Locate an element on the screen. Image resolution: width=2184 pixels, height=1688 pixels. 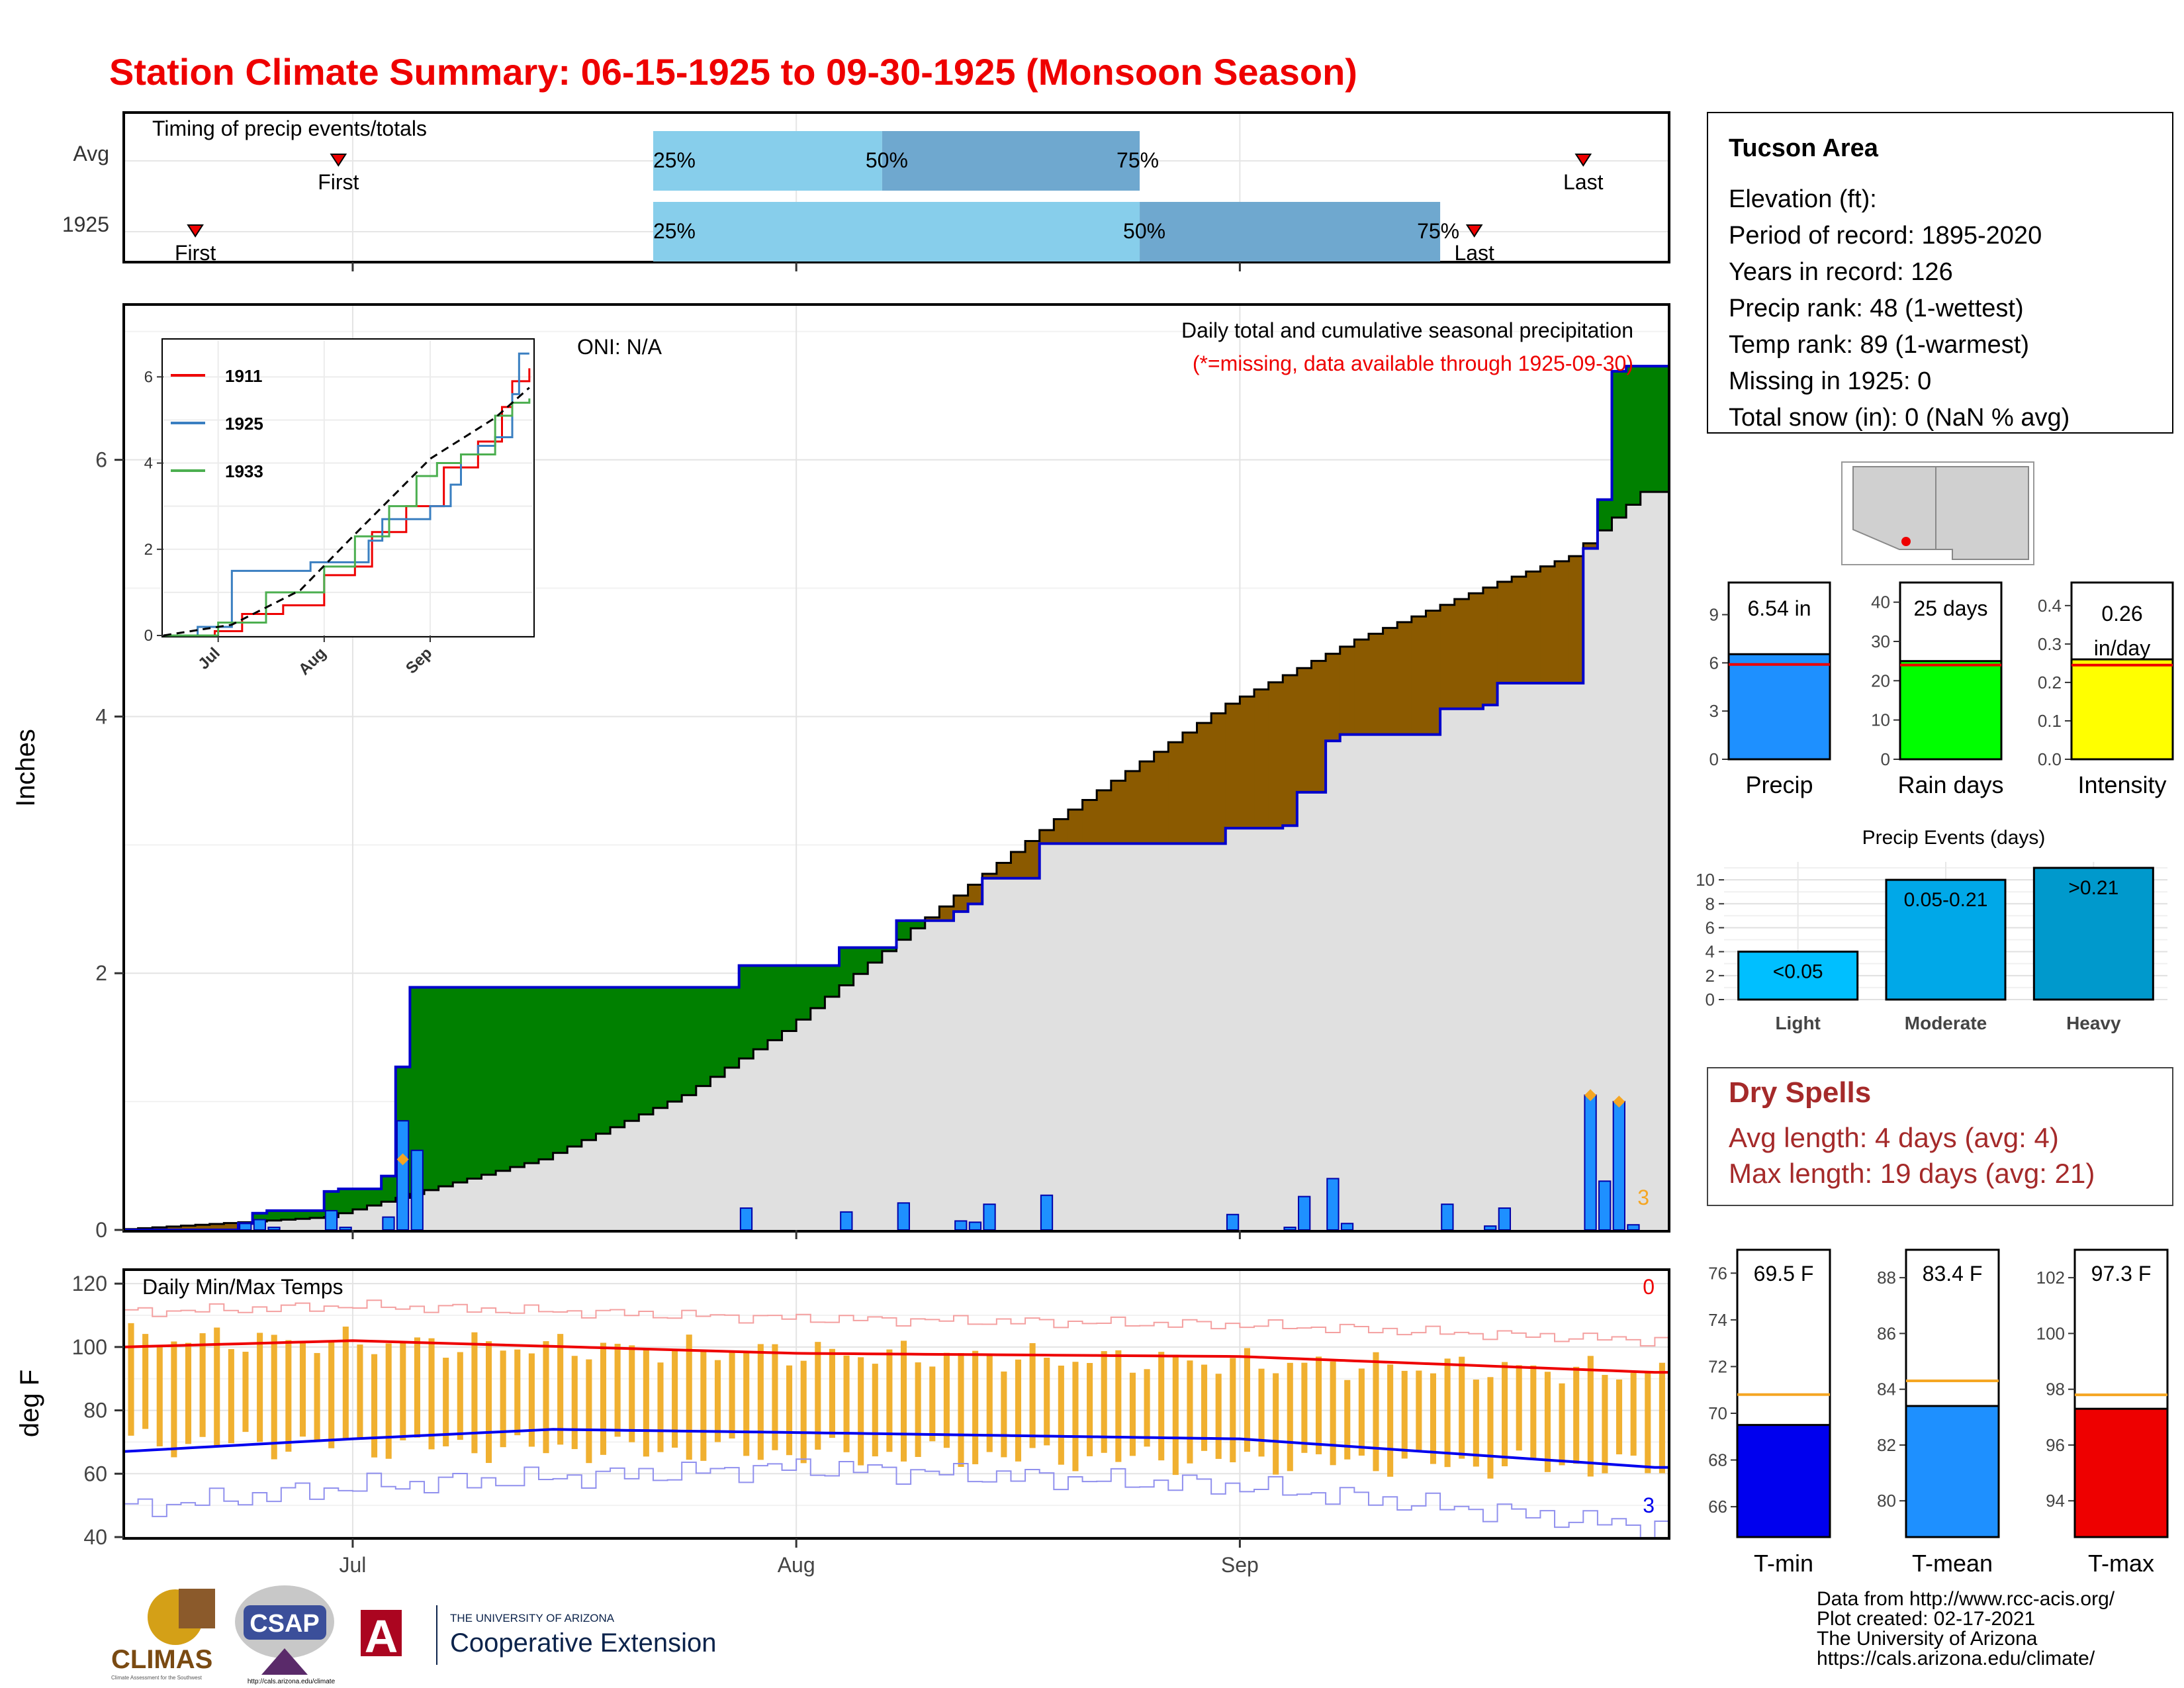
temp-summary-tick-label-0: 70 is located at coordinates (1718, 1413).